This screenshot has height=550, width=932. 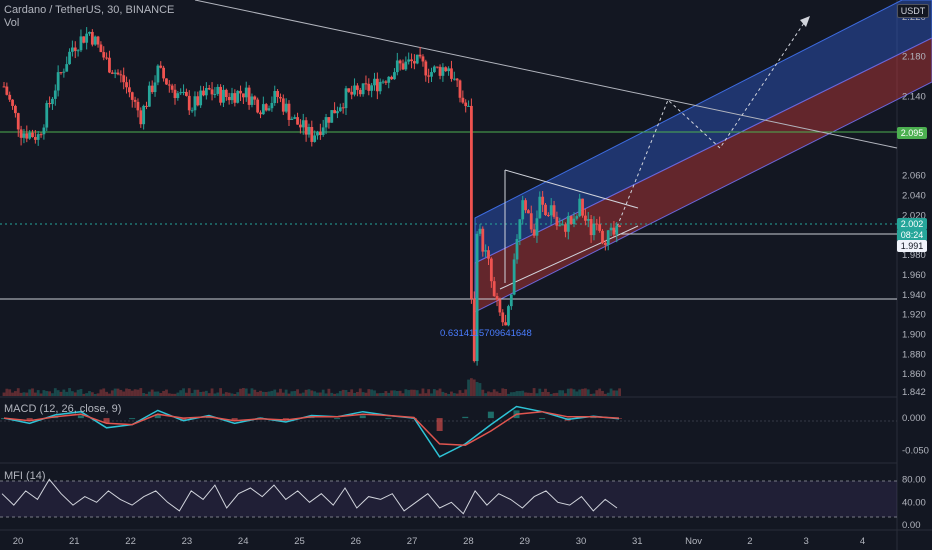 I want to click on macd-legend: MACD (12, 26, close, 9), so click(x=65, y=409).